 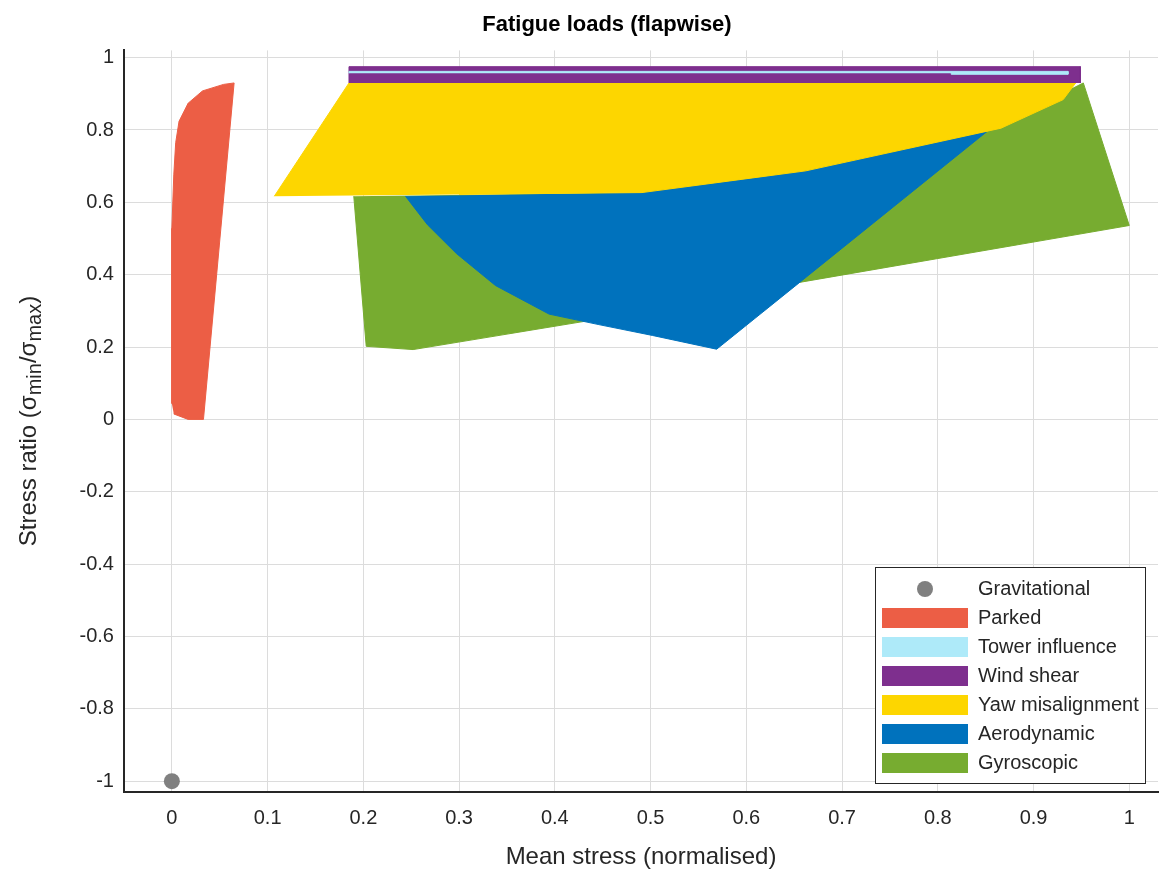 I want to click on x-tick-label: 0, so click(x=172, y=816).